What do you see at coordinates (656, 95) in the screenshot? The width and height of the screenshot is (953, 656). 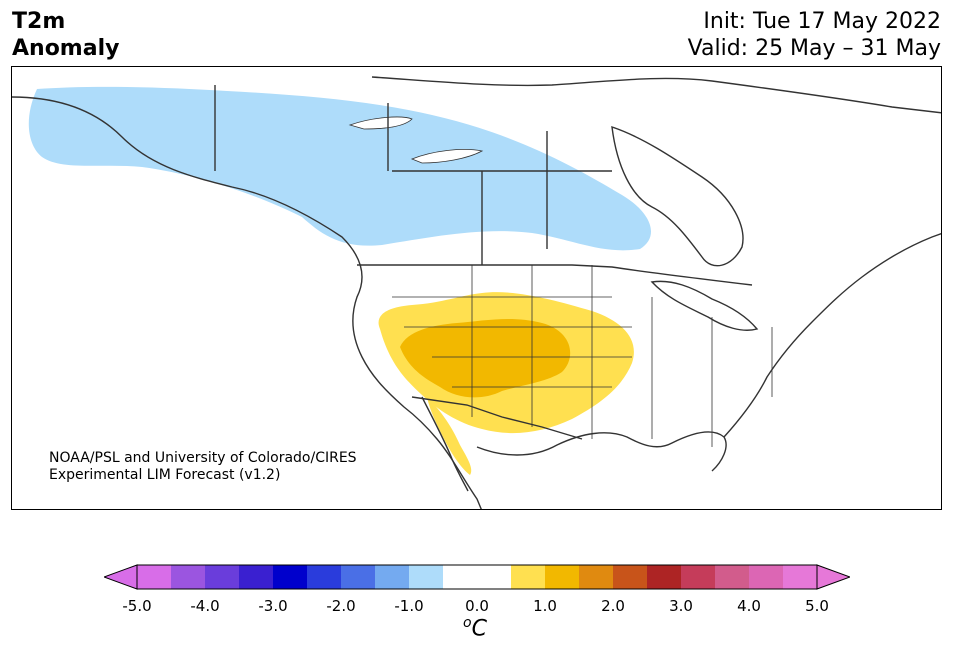 I see `coastline-arctic` at bounding box center [656, 95].